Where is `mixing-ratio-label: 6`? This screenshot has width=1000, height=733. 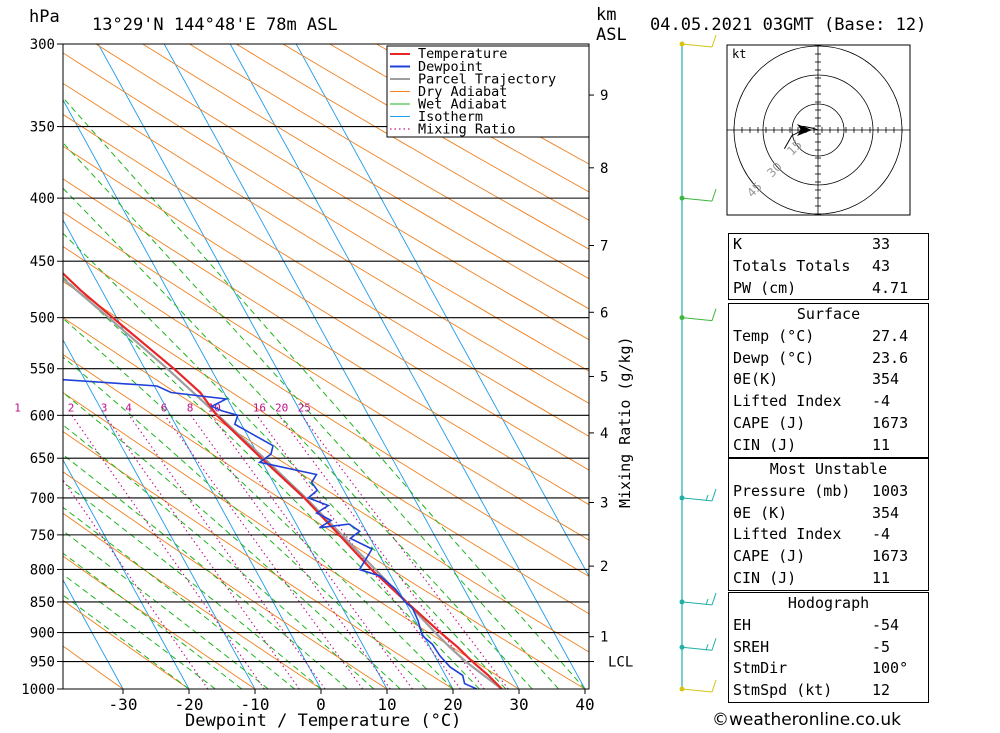
mixing-ratio-label: 6 is located at coordinates (164, 407).